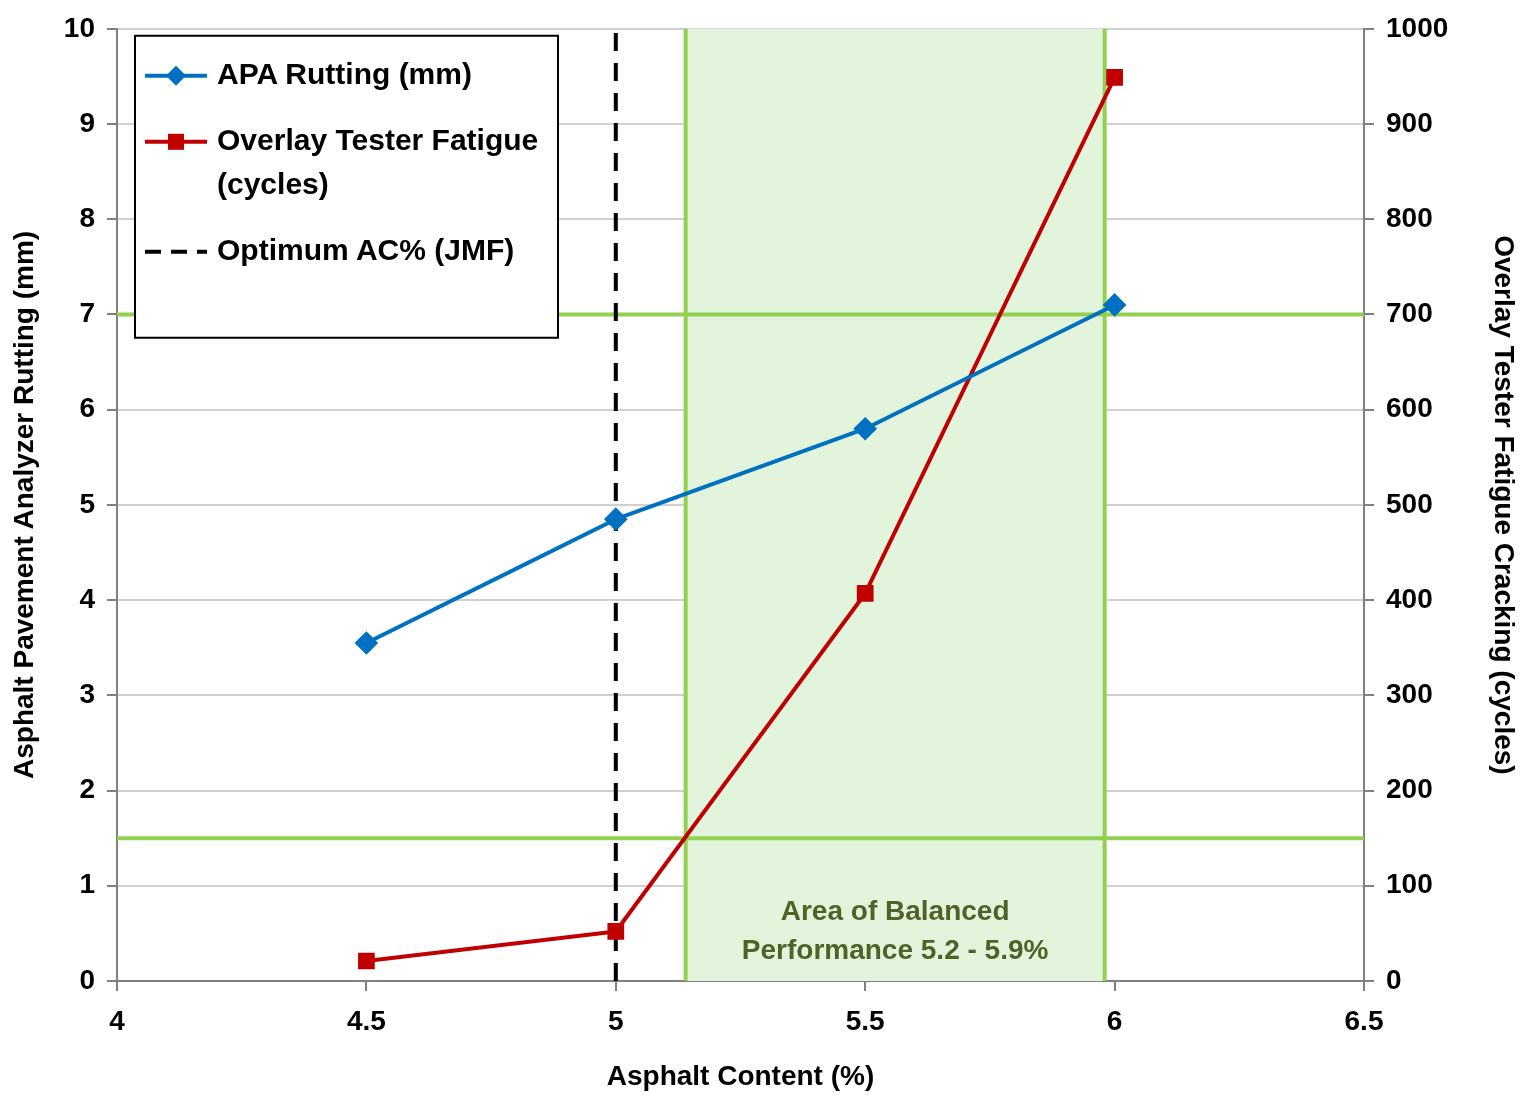 This screenshot has height=1102, width=1528. Describe the element at coordinates (1409, 884) in the screenshot. I see `y2-tick-label: 100` at that location.